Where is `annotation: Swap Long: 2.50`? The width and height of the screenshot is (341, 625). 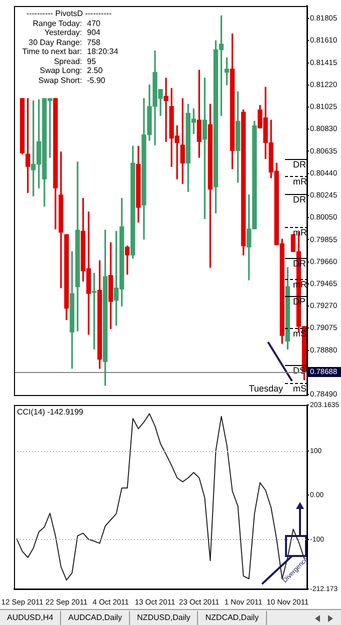 annotation: Swap Long: 2.50 is located at coordinates (70, 71).